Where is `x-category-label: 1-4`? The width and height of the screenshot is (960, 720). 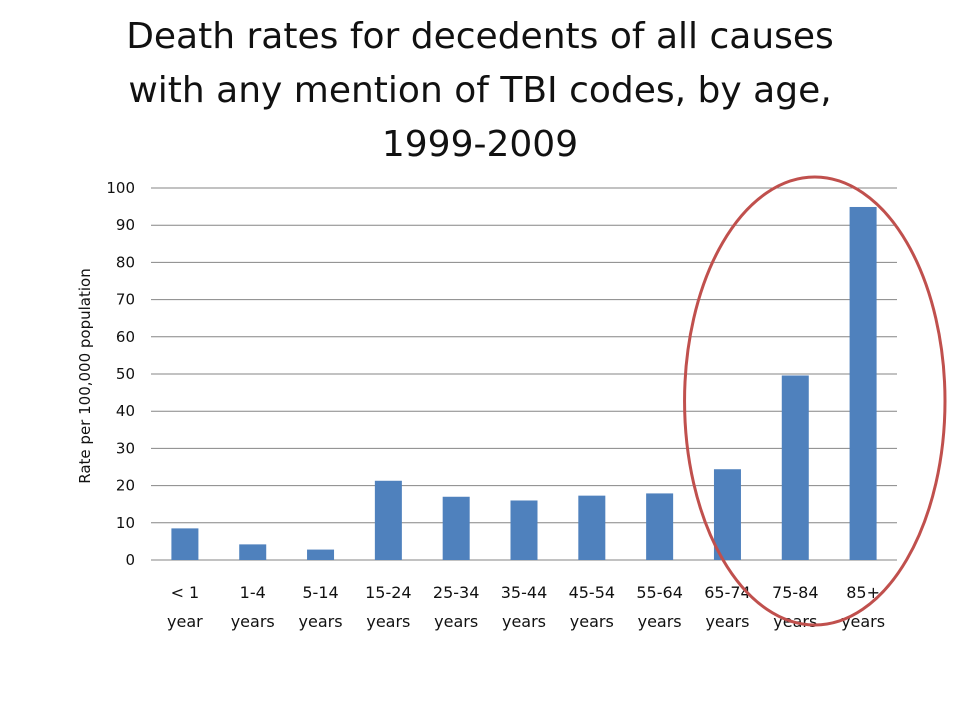
x-category-label: 1-4 is located at coordinates (253, 592).